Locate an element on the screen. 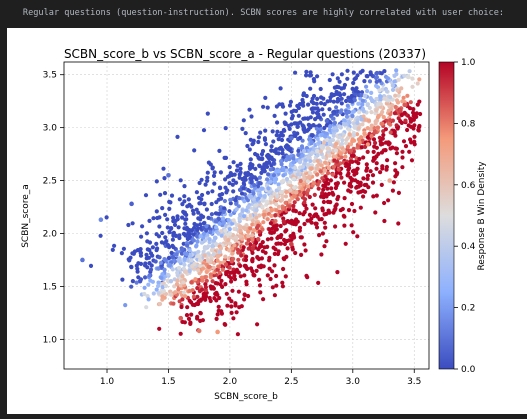 Image resolution: width=527 pixels, height=419 pixels. colorbar-tick-label: 0.8 is located at coordinates (468, 124).